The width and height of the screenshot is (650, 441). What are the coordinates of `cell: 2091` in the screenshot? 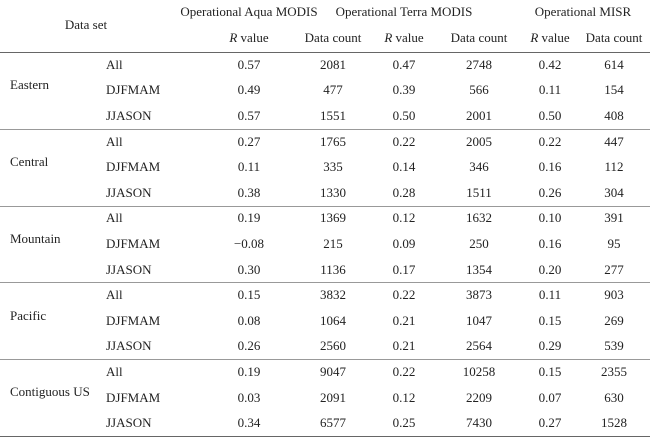 It's located at (333, 397).